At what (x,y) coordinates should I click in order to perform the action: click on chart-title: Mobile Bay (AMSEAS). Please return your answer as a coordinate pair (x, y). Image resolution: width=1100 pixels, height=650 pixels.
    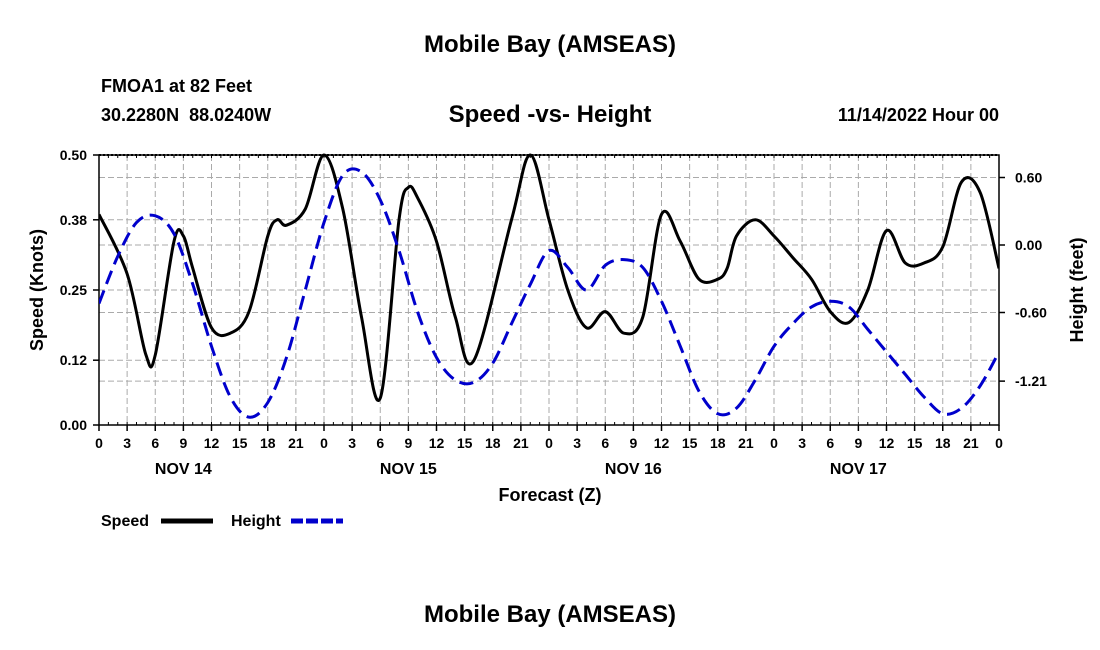
    Looking at the image, I should click on (550, 44).